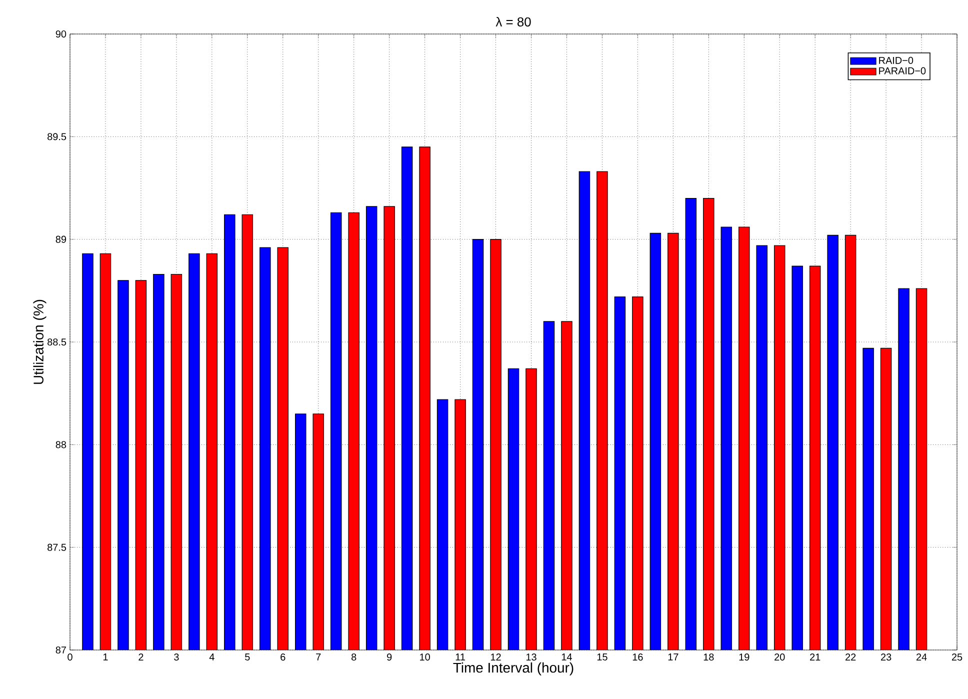 Image resolution: width=968 pixels, height=699 pixels. Describe the element at coordinates (425, 657) in the screenshot. I see `x-tick-label: 10` at that location.